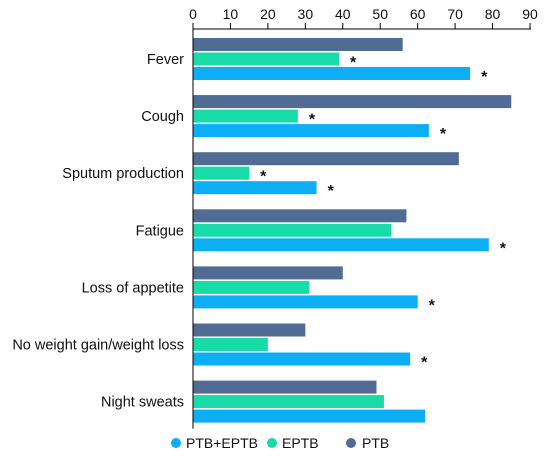 The width and height of the screenshot is (550, 463). I want to click on legend-label: PTB, so click(375, 443).